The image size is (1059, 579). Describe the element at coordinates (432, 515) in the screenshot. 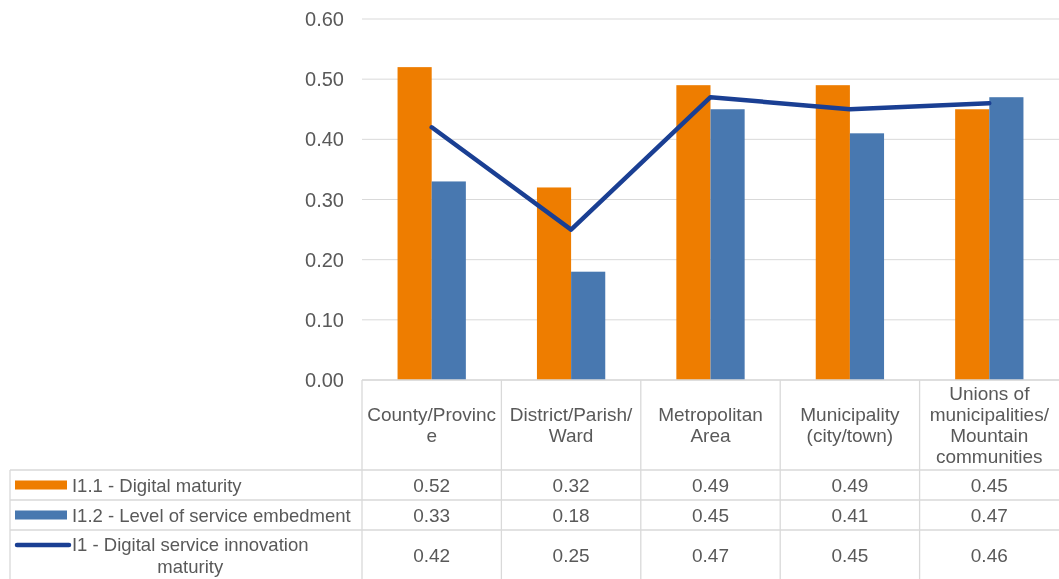

I see `data-label: 0.33` at that location.